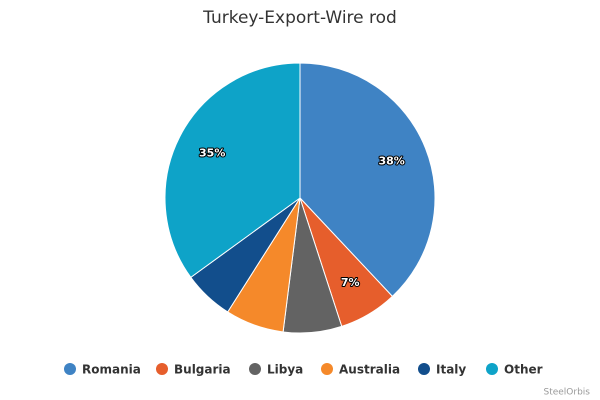  I want to click on data-label: 38%, so click(391, 161).